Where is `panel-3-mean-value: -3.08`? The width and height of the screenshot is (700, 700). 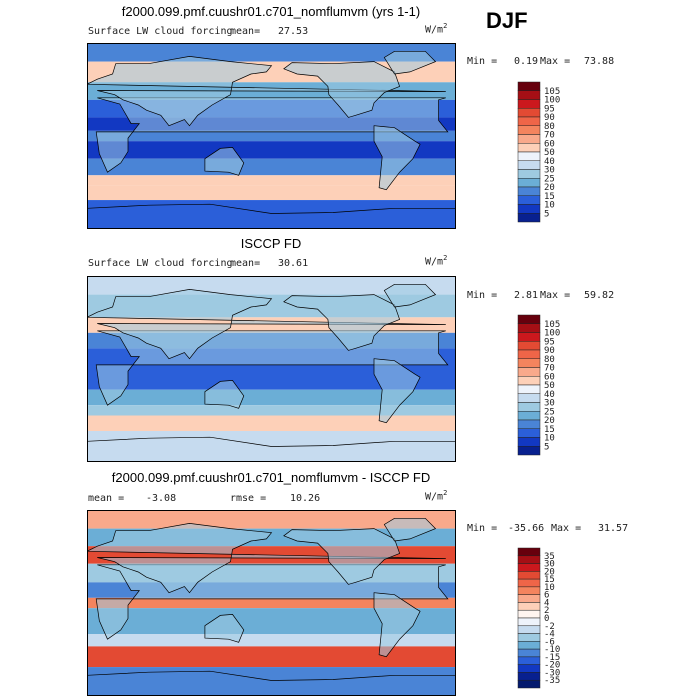 panel-3-mean-value: -3.08 is located at coordinates (161, 498).